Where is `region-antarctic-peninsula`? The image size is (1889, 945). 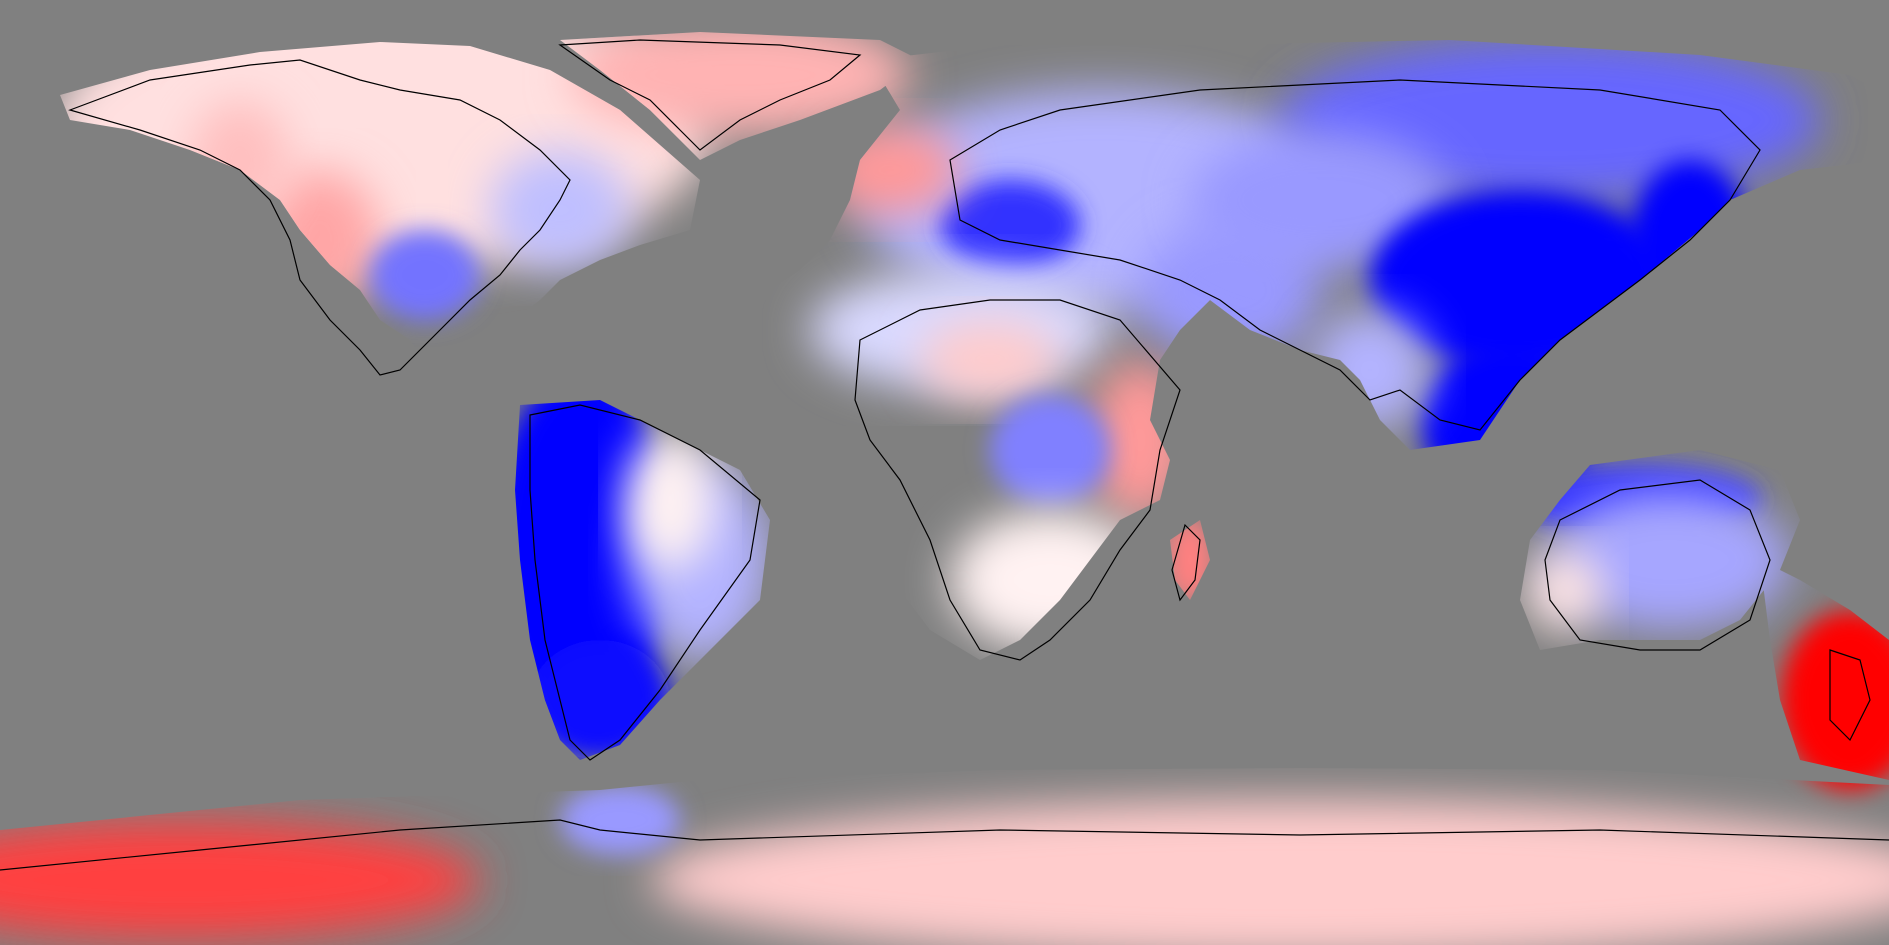 region-antarctic-peninsula is located at coordinates (620, 820).